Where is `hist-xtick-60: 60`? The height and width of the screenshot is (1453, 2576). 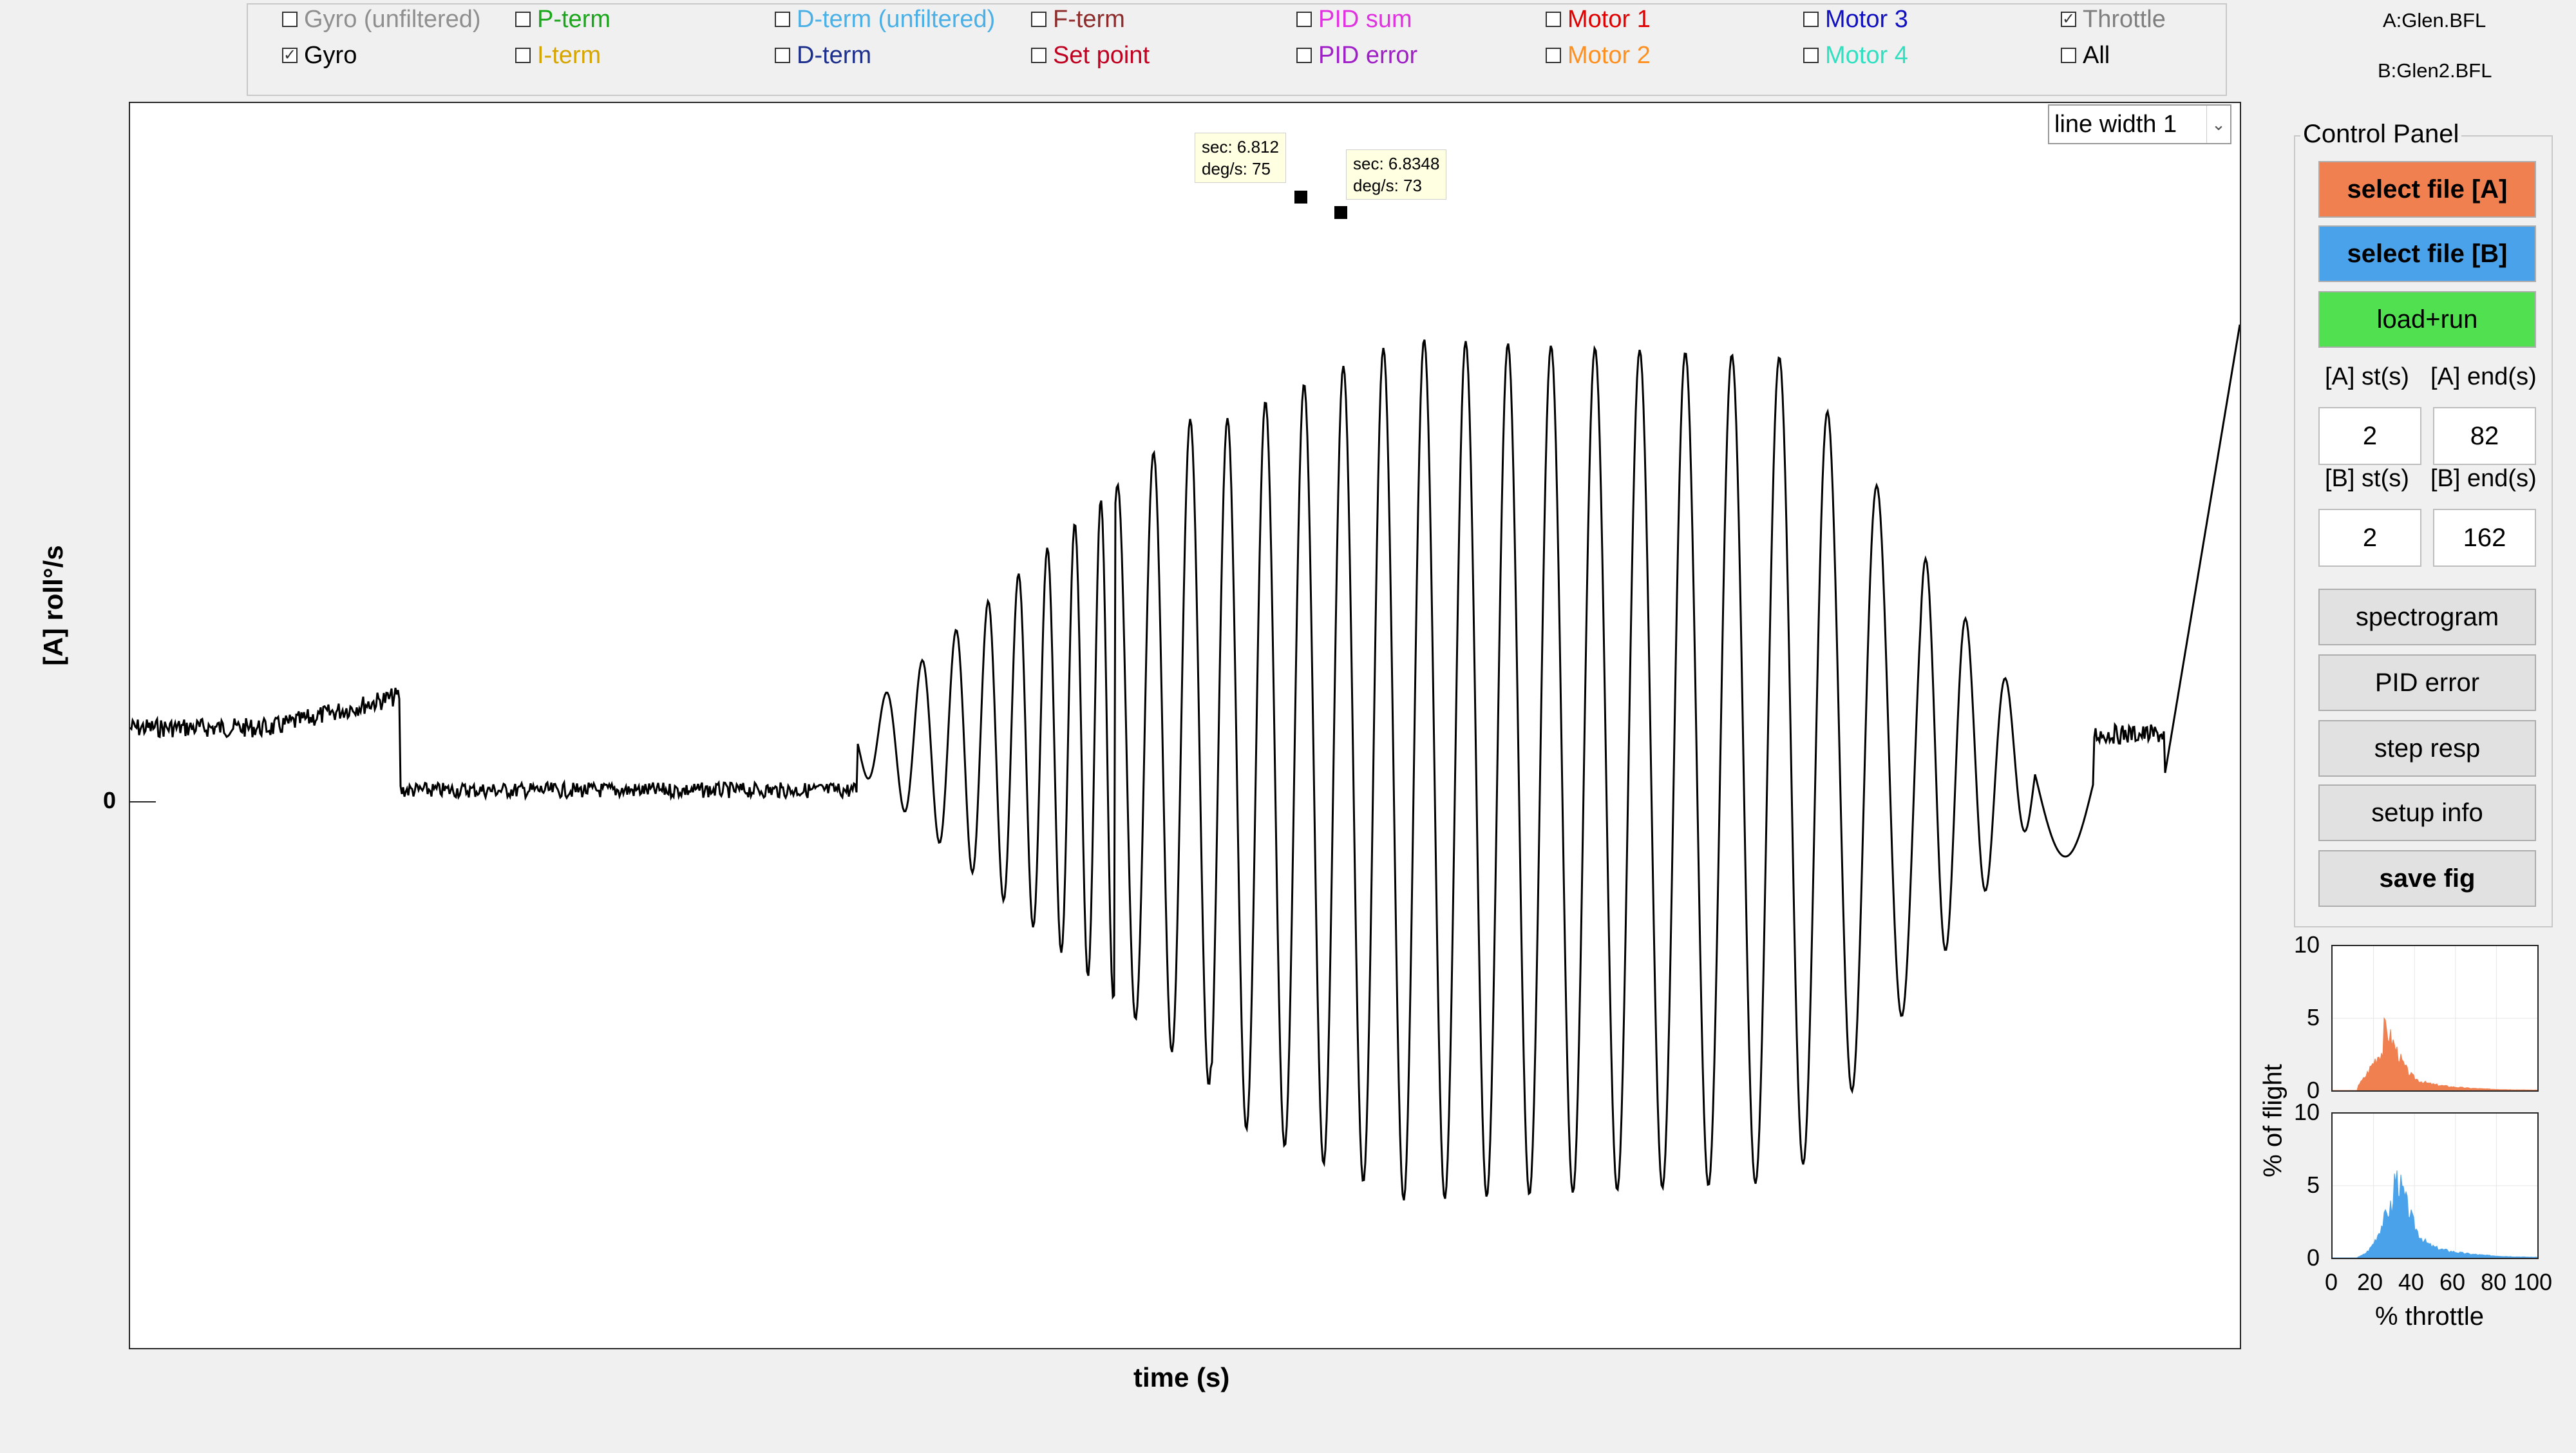
hist-xtick-60: 60 is located at coordinates (2452, 1282).